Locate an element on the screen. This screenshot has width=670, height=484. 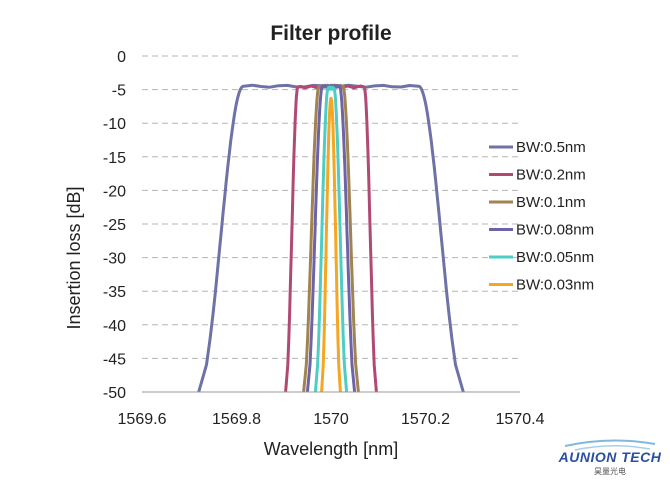
chart-title: Filter profile is located at coordinates (330, 33).